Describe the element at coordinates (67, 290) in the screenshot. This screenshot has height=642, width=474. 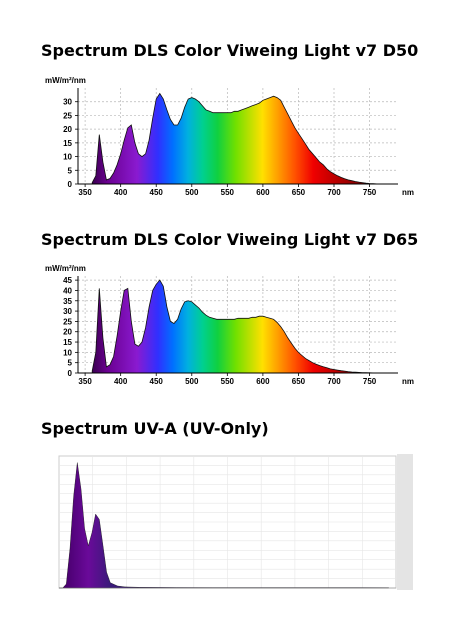
I see `y-tick-label: 40` at that location.